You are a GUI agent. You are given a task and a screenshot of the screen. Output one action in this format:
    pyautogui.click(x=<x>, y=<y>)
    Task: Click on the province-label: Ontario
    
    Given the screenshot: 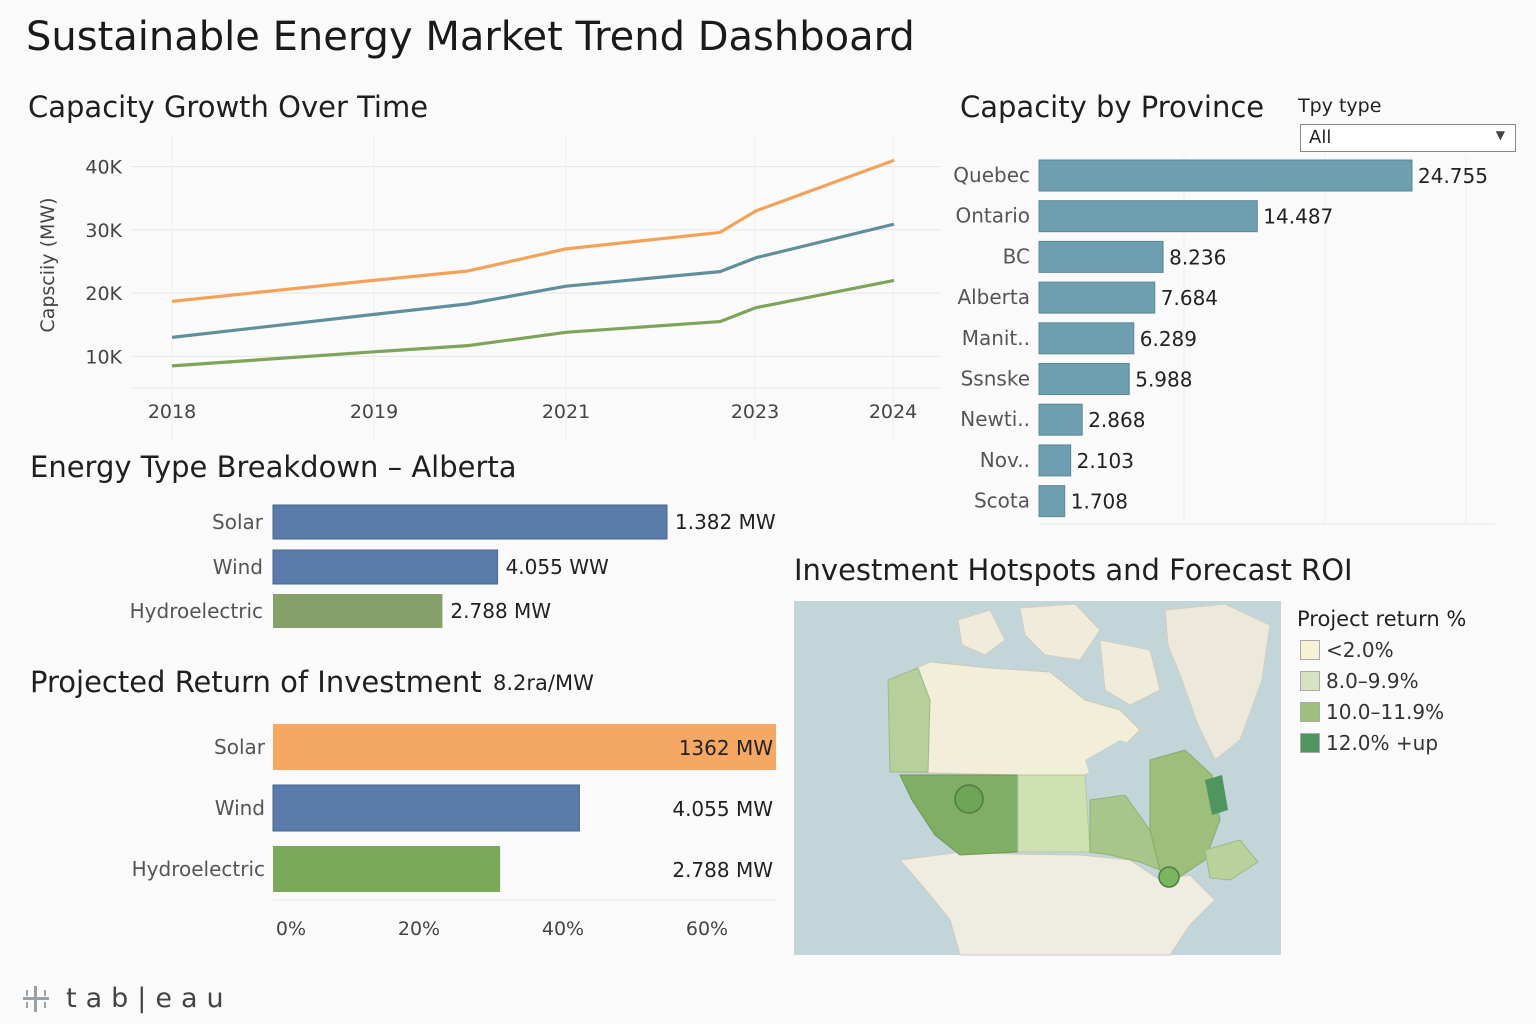 What is the action you would take?
    pyautogui.click(x=992, y=216)
    